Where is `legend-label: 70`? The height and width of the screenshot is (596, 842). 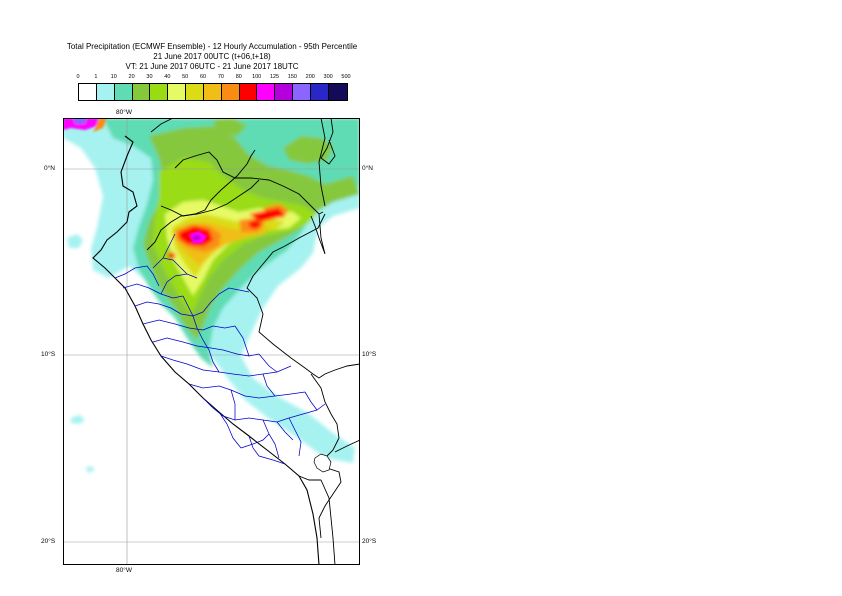 legend-label: 70 is located at coordinates (220, 77).